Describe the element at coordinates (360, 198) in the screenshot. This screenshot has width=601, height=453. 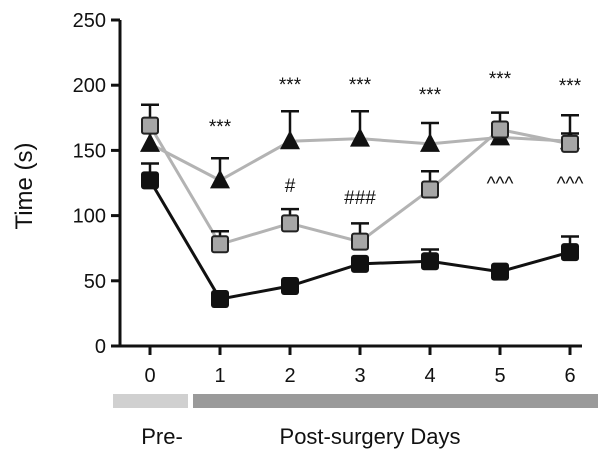
I see `annotation-middle: ###` at that location.